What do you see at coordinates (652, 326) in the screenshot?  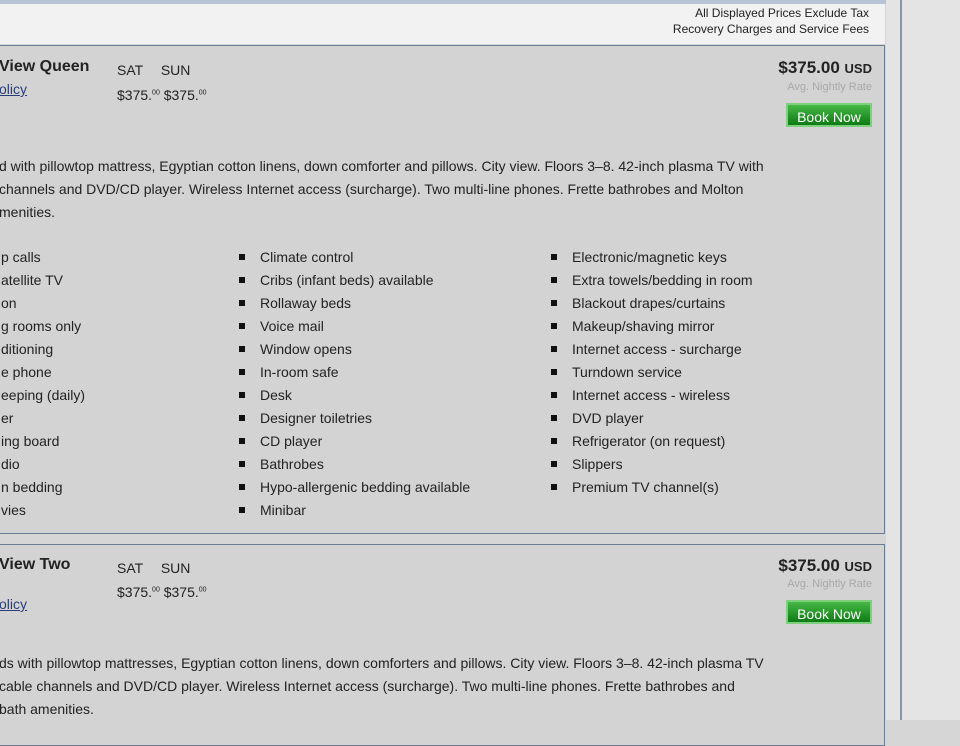 I see `amenity-item: Makeup/shaving mirror` at bounding box center [652, 326].